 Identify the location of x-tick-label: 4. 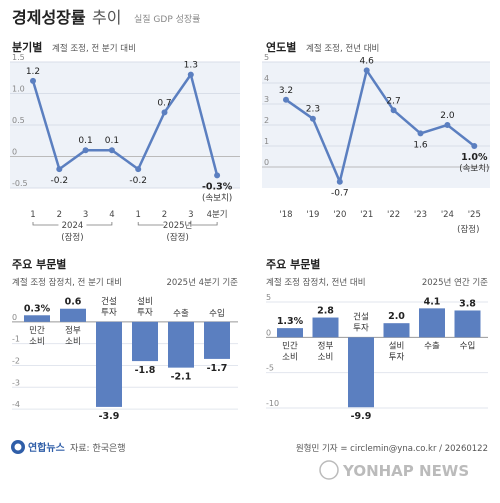
(111, 215).